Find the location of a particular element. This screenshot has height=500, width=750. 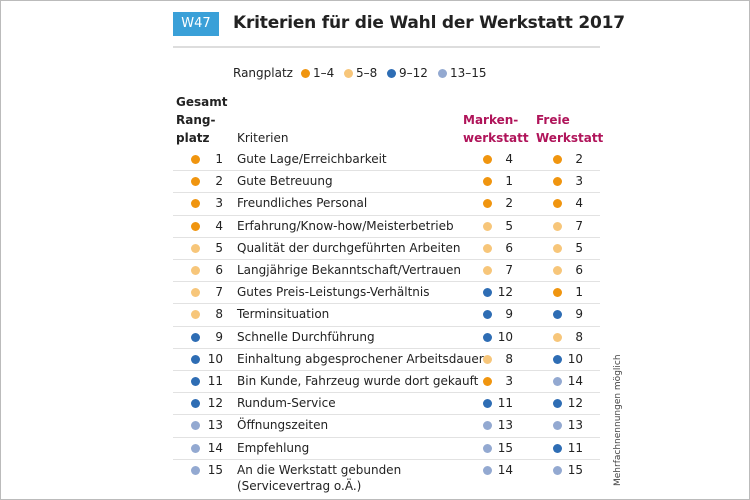

criterion: Freundliches Personal is located at coordinates (302, 203).